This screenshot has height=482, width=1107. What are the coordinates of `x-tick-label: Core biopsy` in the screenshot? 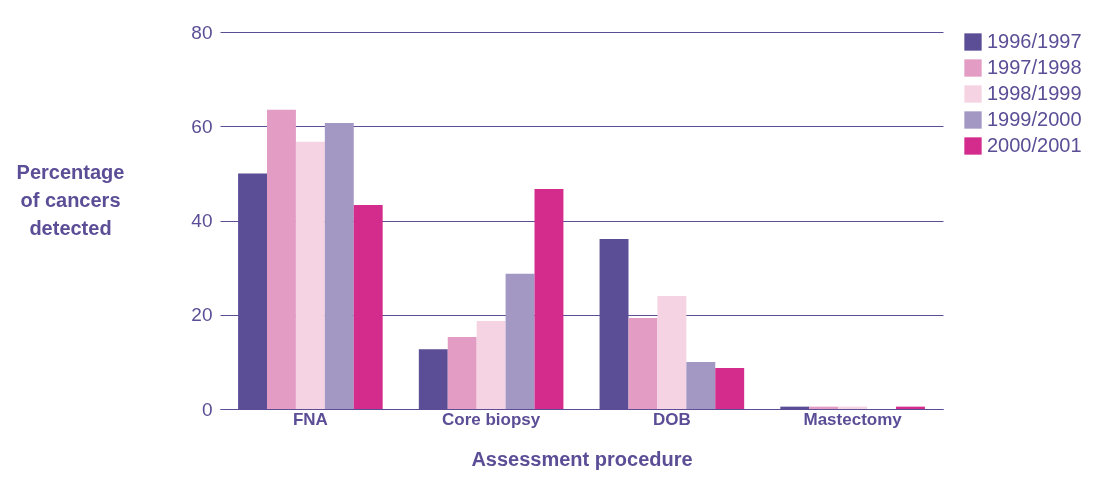 It's located at (491, 419).